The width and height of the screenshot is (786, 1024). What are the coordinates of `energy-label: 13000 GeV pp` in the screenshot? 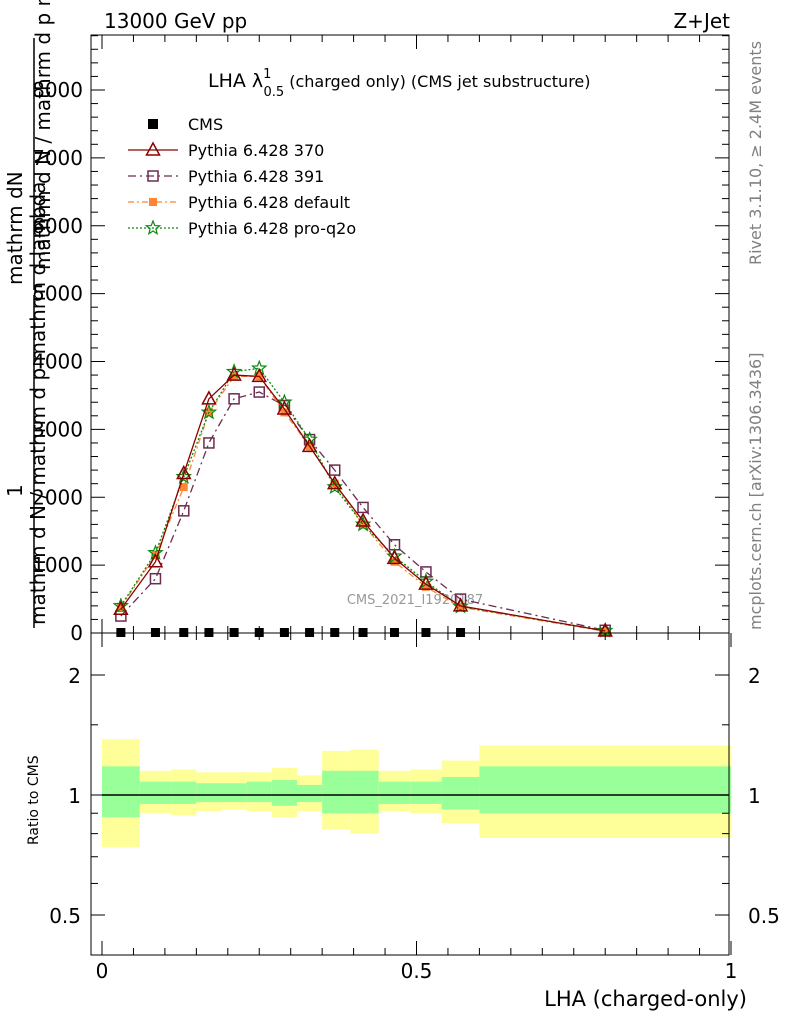 It's located at (175, 21).